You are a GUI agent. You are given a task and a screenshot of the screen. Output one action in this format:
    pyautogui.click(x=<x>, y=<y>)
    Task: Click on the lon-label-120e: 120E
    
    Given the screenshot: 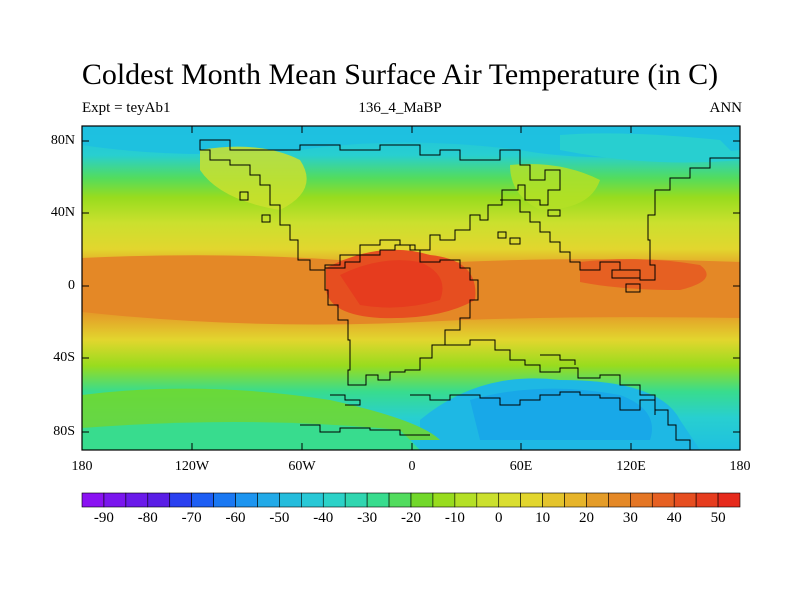 What is the action you would take?
    pyautogui.click(x=631, y=466)
    